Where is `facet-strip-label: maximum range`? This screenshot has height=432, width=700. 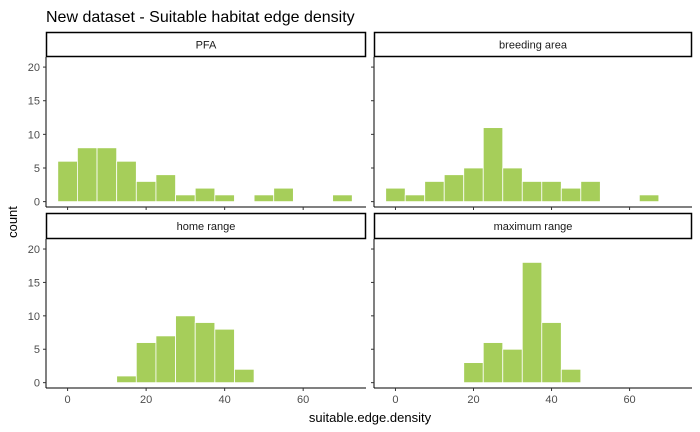 facet-strip-label: maximum range is located at coordinates (533, 227).